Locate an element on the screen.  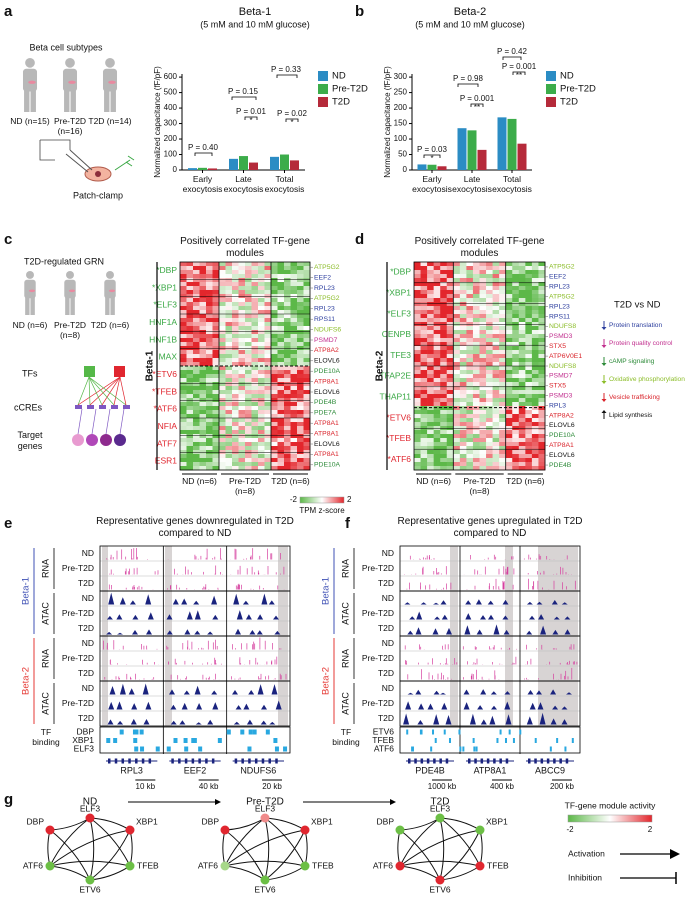
regulatory-edge is located at coordinates (110, 842).